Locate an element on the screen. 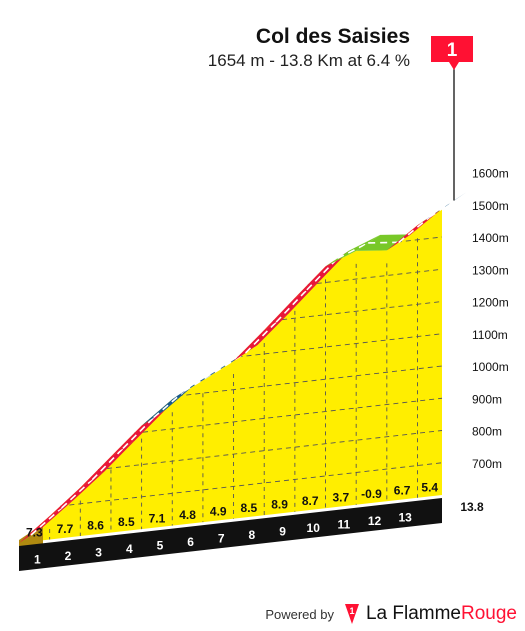  y-axis-label: 1100m is located at coordinates (490, 335).